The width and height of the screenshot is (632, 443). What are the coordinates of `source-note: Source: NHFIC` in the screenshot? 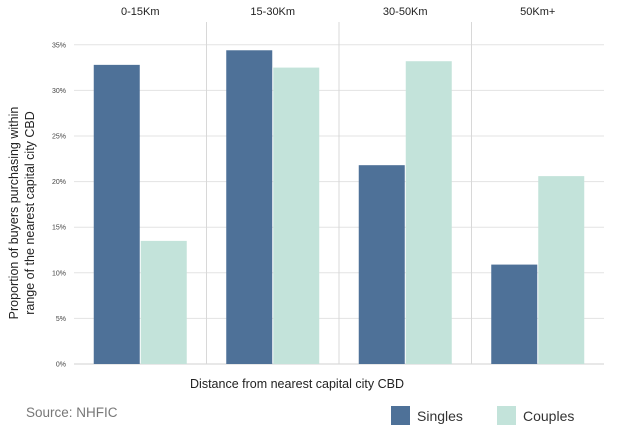 It's located at (72, 412).